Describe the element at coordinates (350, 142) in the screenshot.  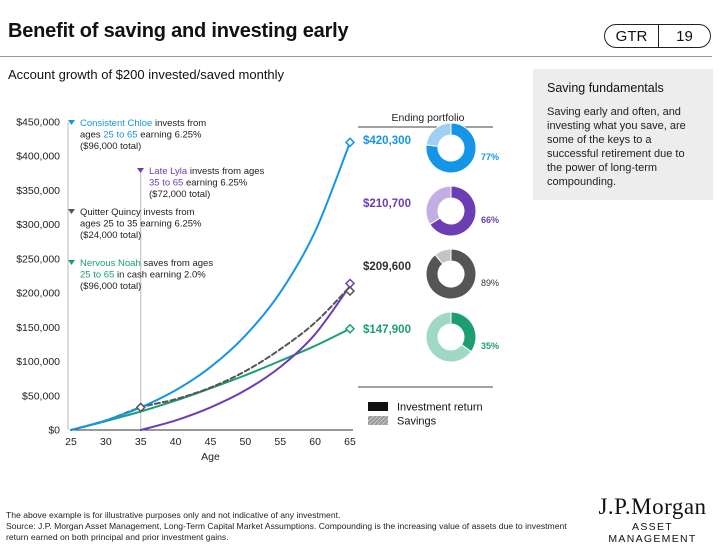
I see `chloe-marker` at that location.